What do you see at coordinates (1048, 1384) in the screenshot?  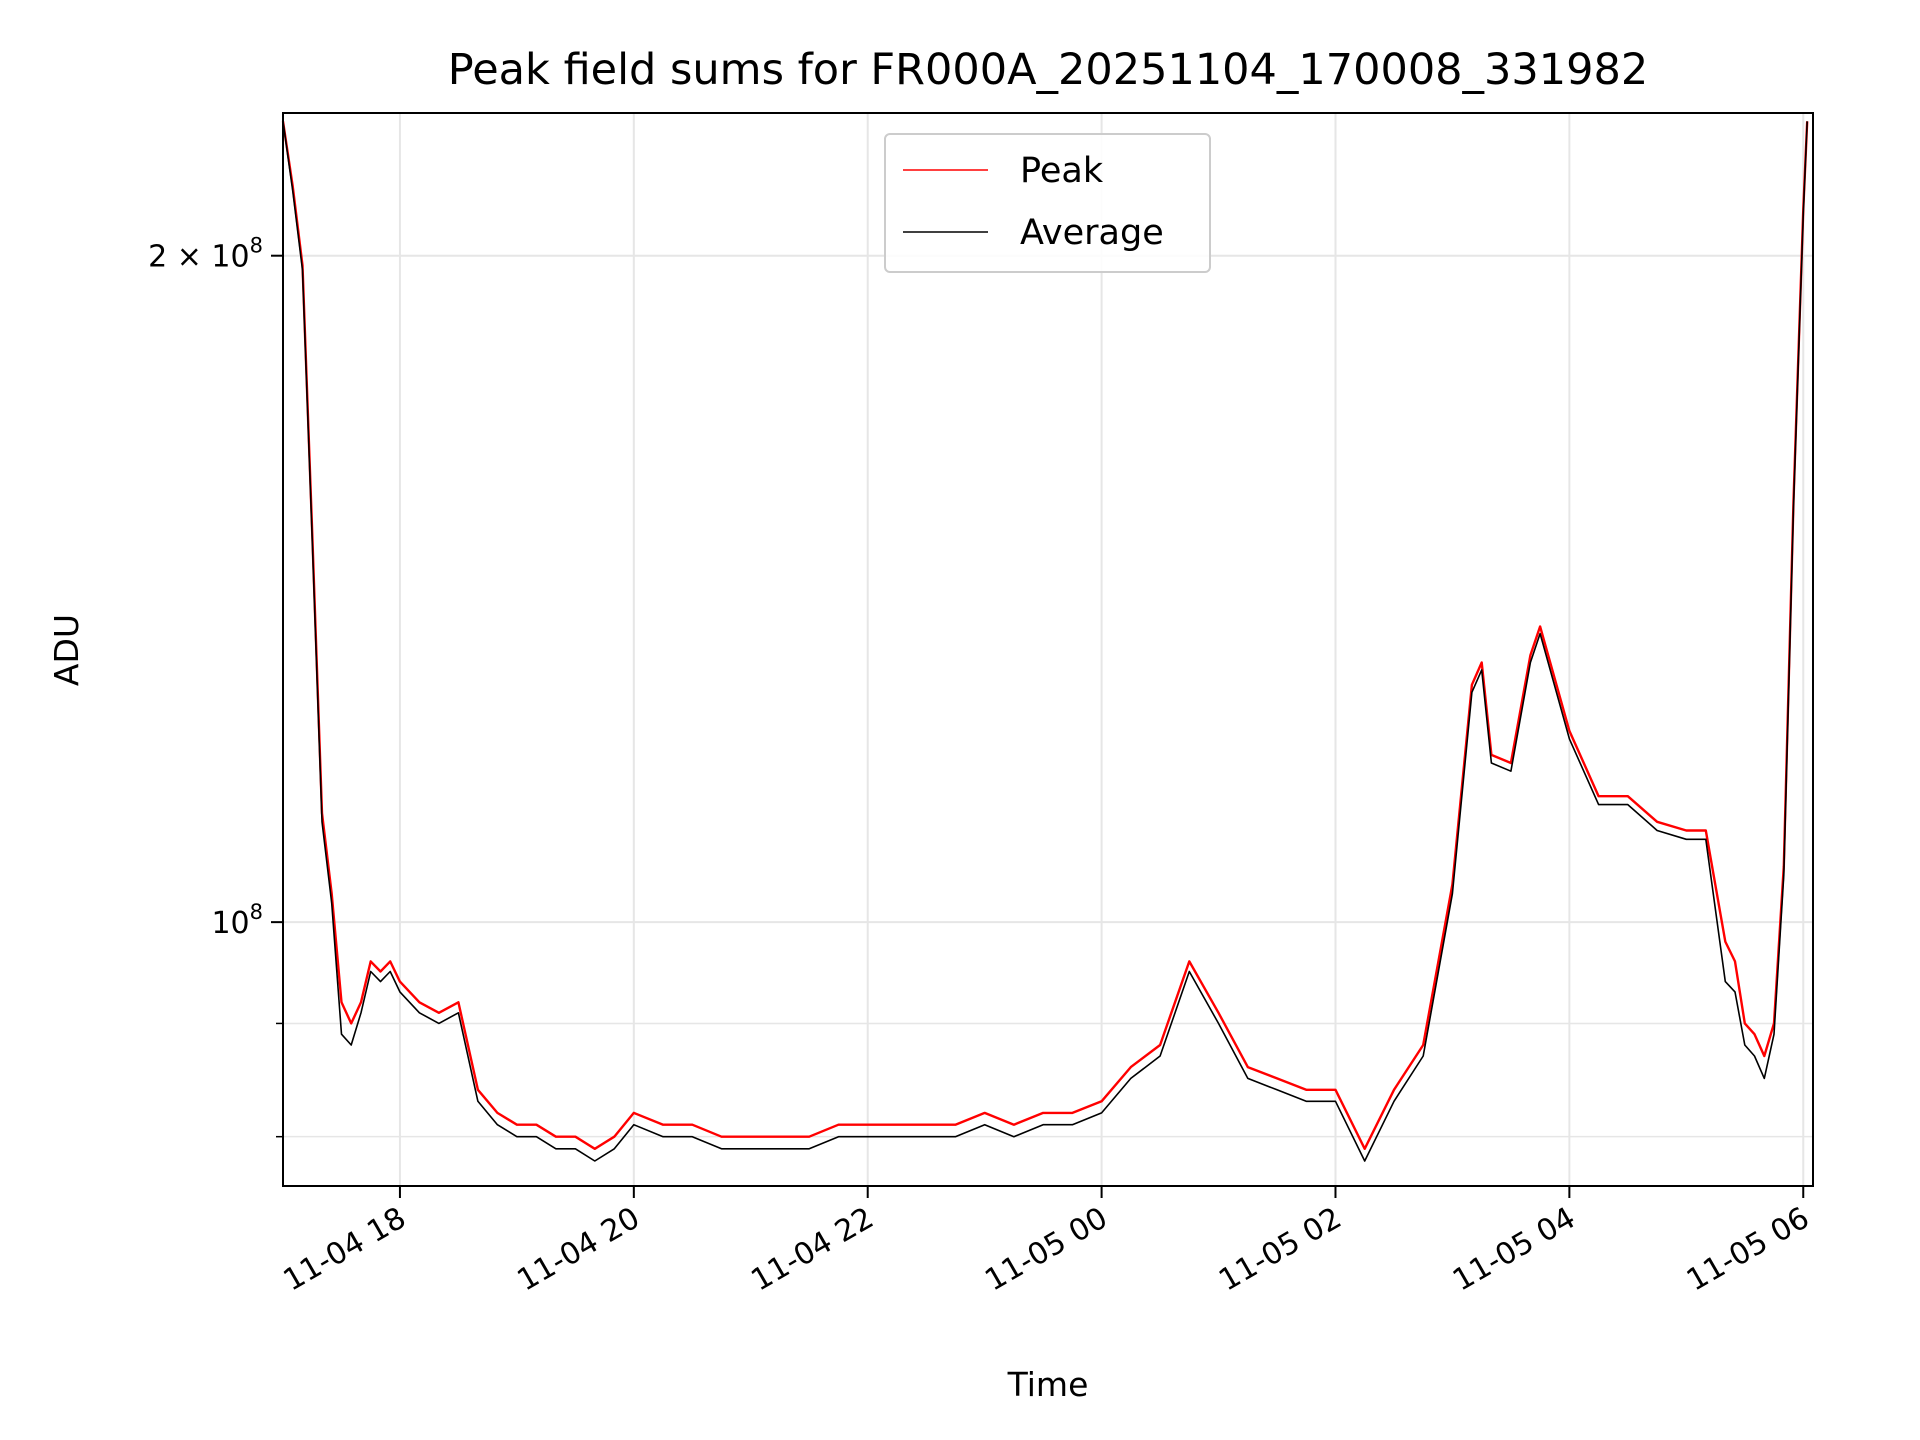 I see `x-axis-title: Time` at bounding box center [1048, 1384].